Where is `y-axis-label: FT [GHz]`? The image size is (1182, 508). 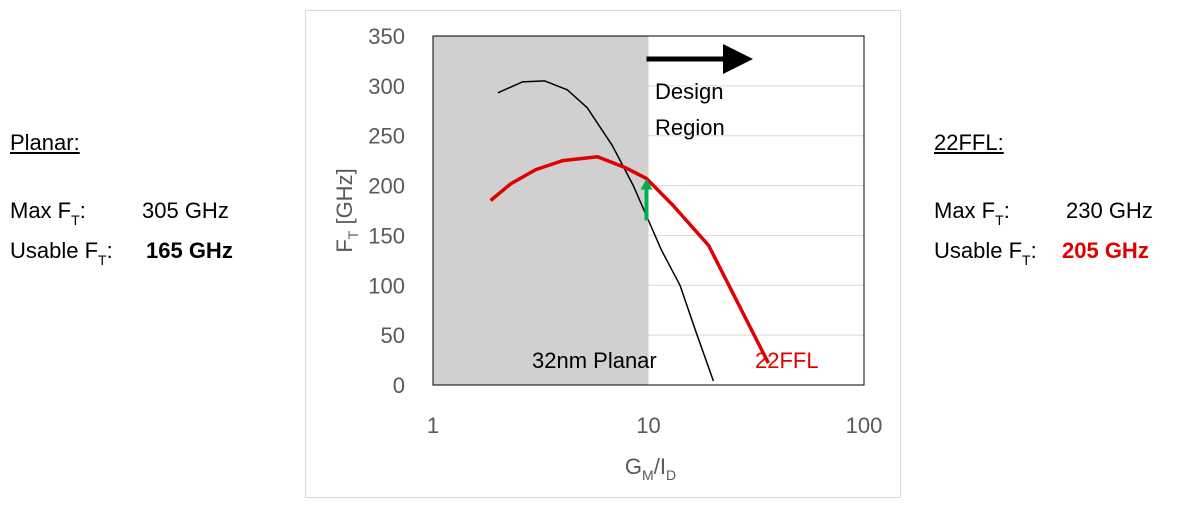 y-axis-label: FT [GHz] is located at coordinates (346, 210).